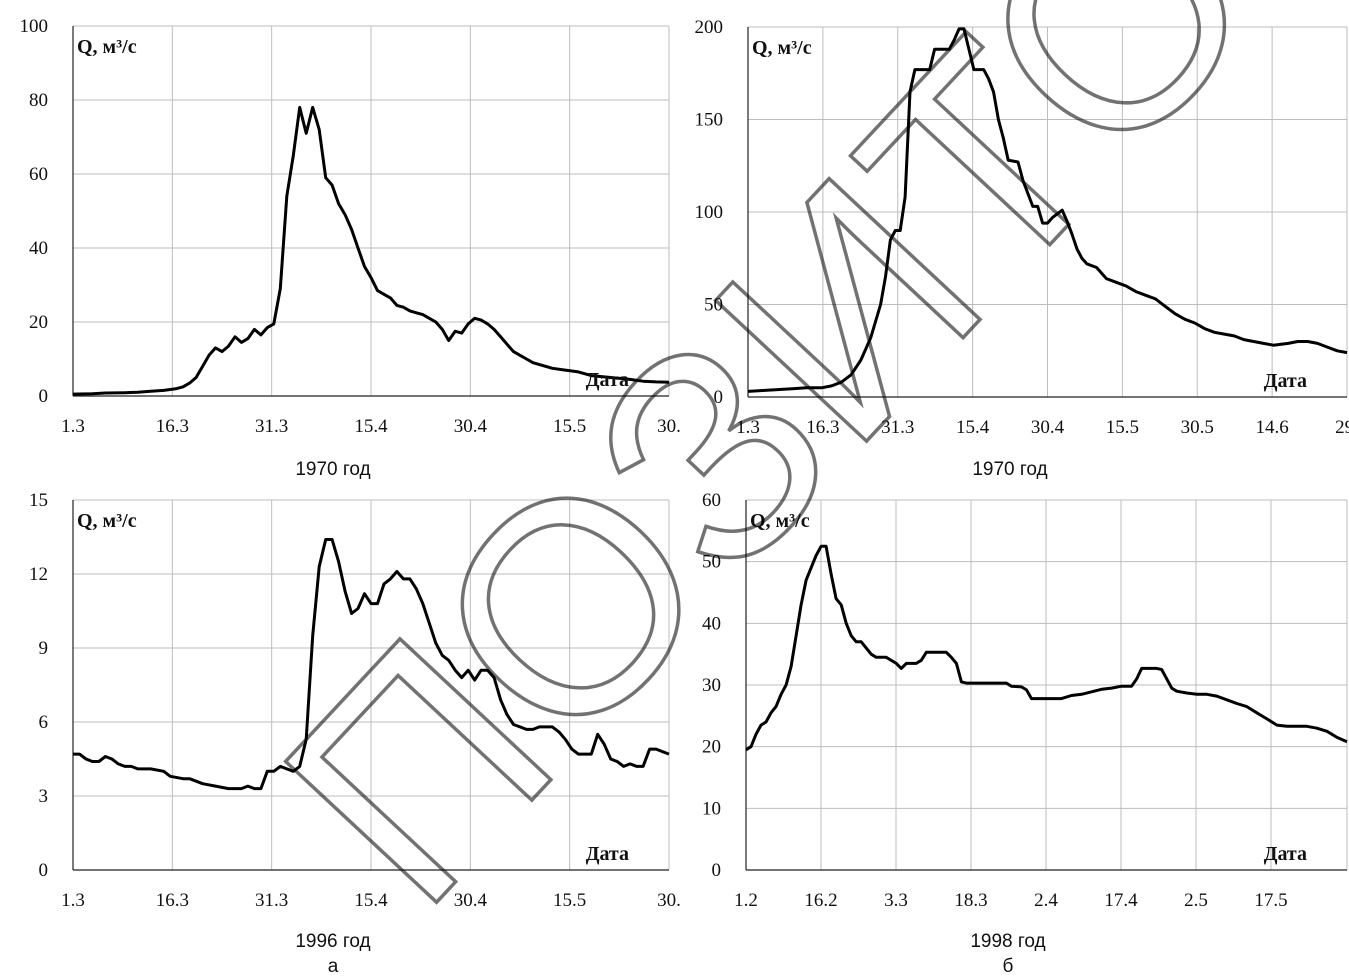 The width and height of the screenshot is (1349, 976). Describe the element at coordinates (970, 900) in the screenshot. I see `x-tick-label: 18.3` at that location.